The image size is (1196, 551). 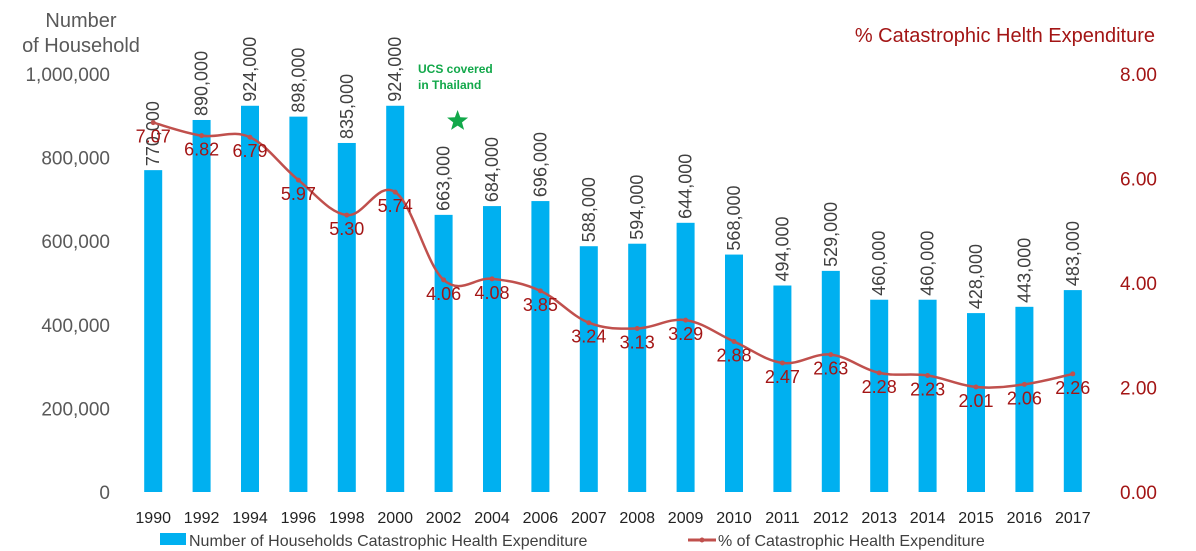 What do you see at coordinates (75, 242) in the screenshot?
I see `y-left-tick-label: 600,000` at bounding box center [75, 242].